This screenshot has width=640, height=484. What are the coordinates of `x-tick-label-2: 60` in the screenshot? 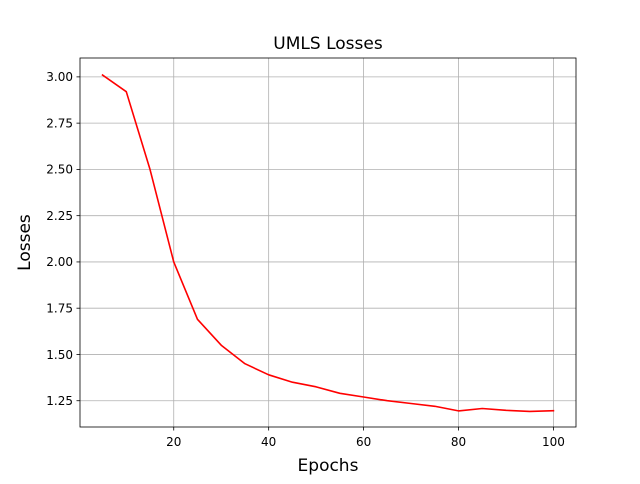 It's located at (363, 442).